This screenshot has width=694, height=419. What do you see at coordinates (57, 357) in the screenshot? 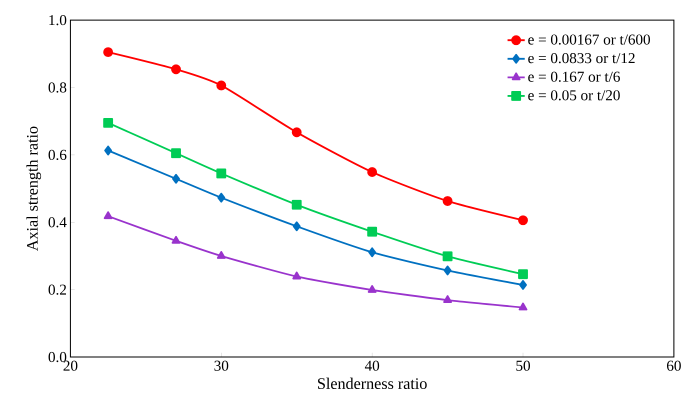
I see `y-tick-label: 0.0` at bounding box center [57, 357].